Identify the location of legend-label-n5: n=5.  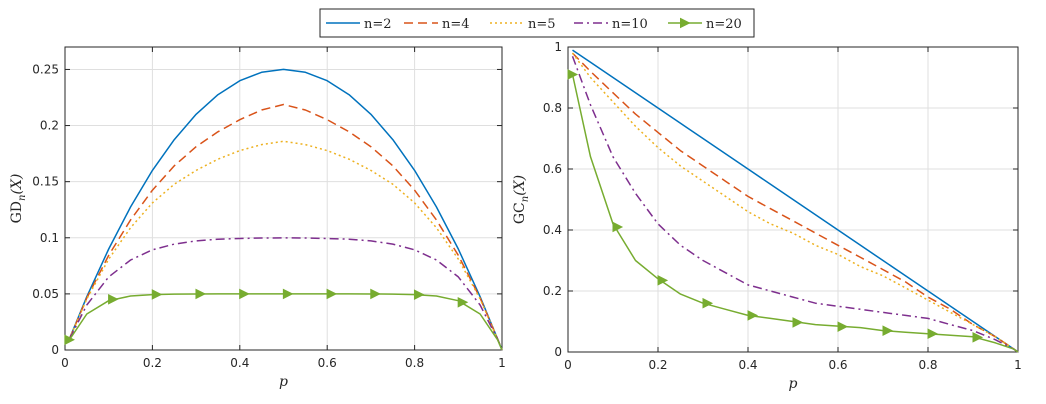
(542, 24).